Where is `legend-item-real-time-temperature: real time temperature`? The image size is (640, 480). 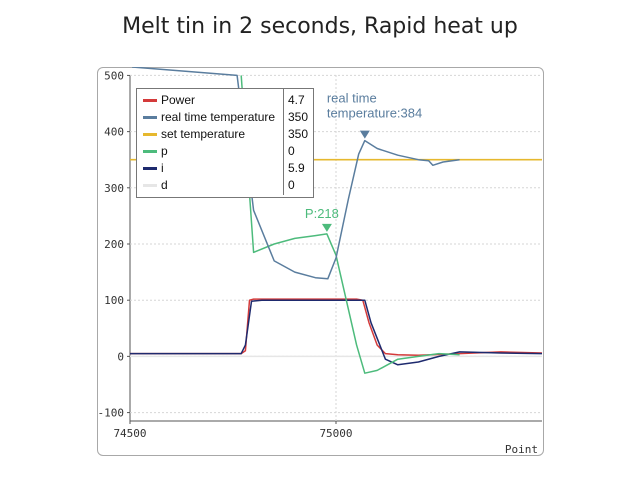 legend-item-real-time-temperature: real time temperature is located at coordinates (225, 117).